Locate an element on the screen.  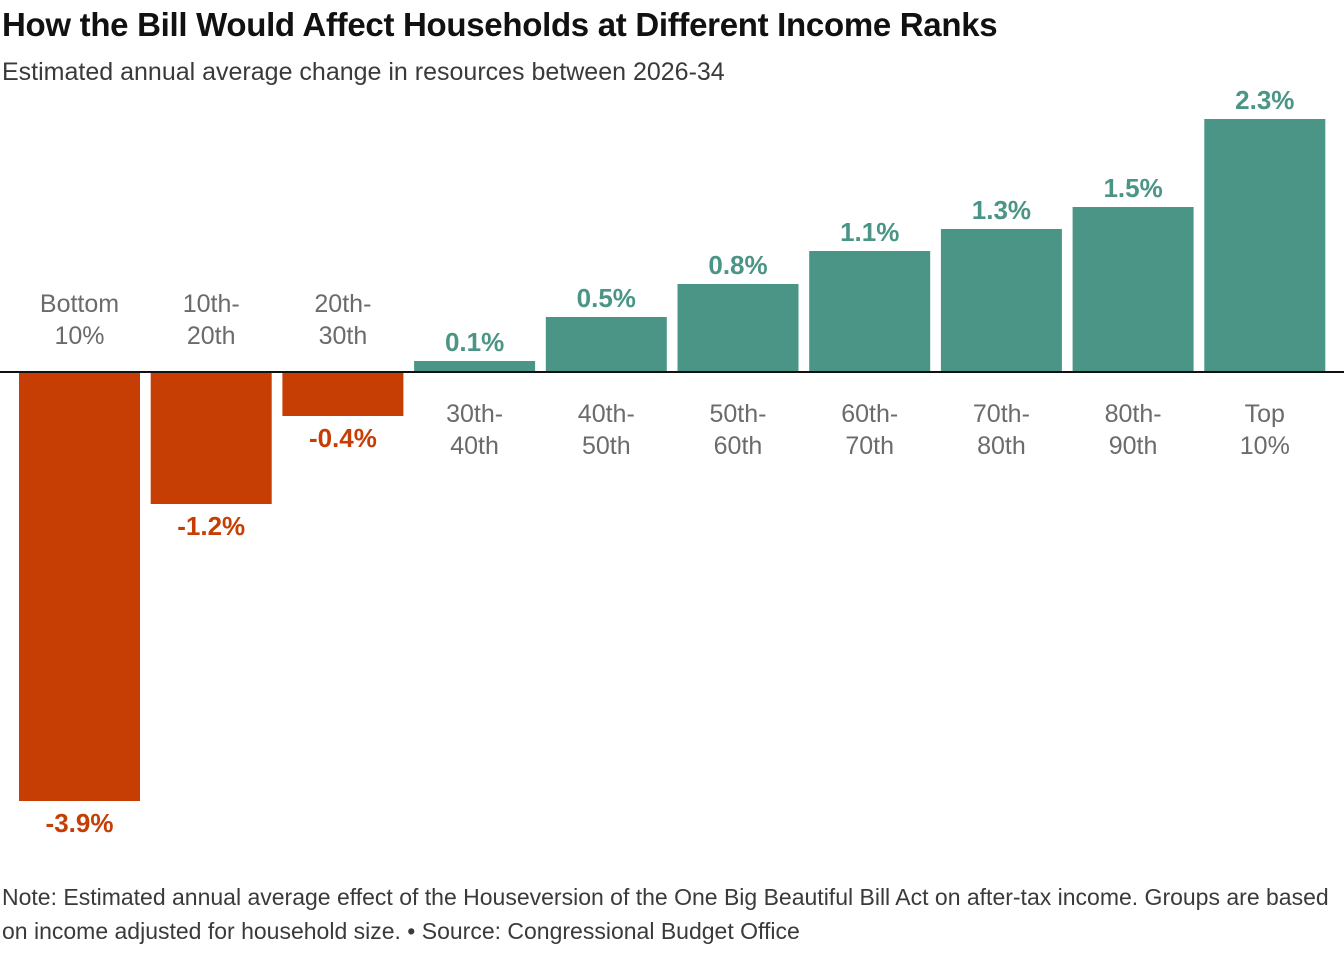
data-label-top-10: 2.3% is located at coordinates (1264, 100).